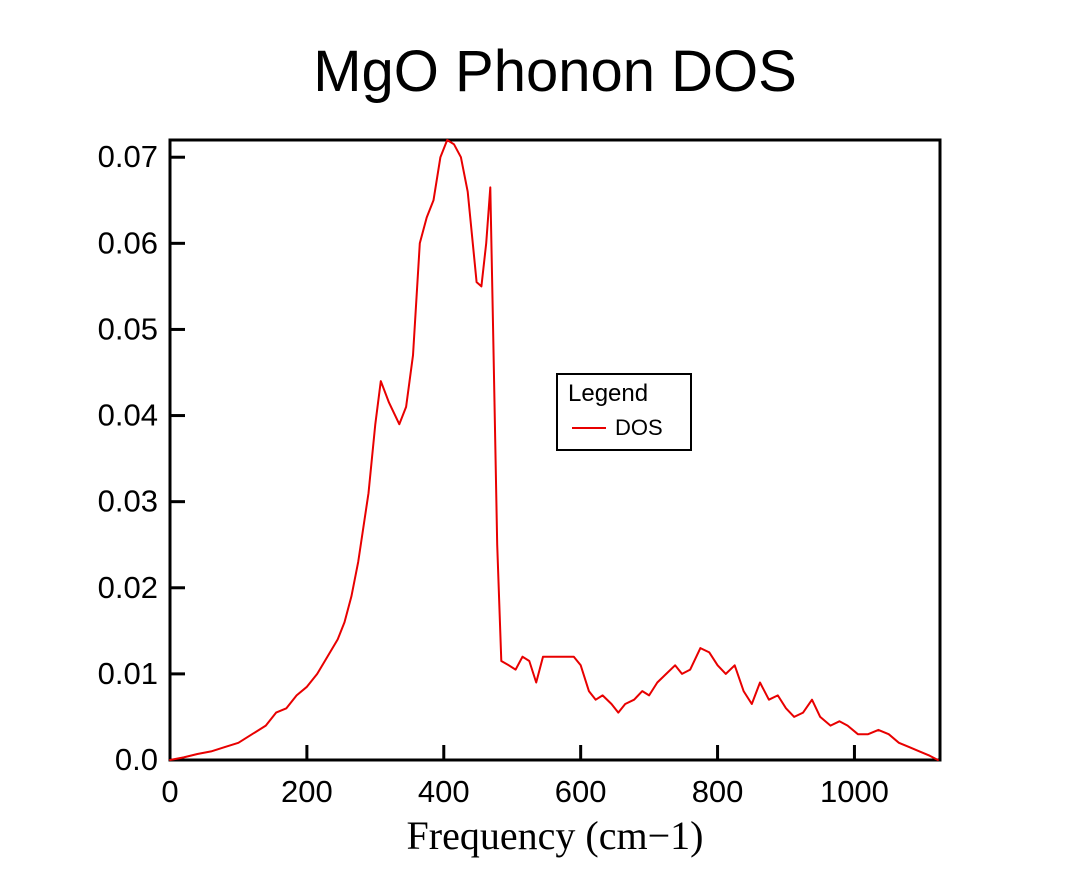 This screenshot has height=888, width=1080. Describe the element at coordinates (589, 428) in the screenshot. I see `legend-line-swatch` at that location.